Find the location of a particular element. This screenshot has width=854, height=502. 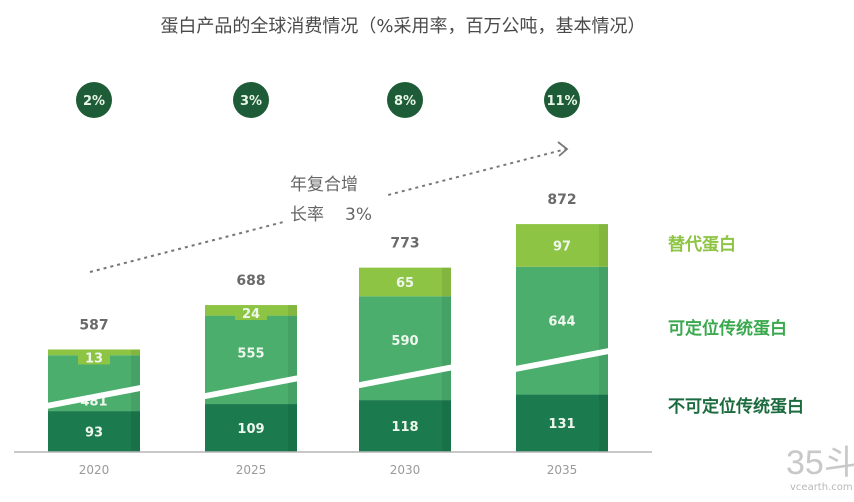

segment-label: 109 is located at coordinates (250, 429).